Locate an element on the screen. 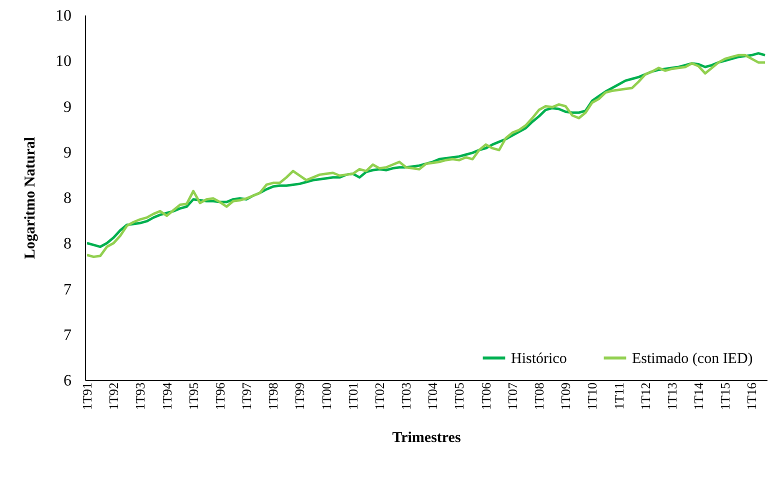 Image resolution: width=768 pixels, height=487 pixels. x-tick-label: 1T08 is located at coordinates (539, 396).